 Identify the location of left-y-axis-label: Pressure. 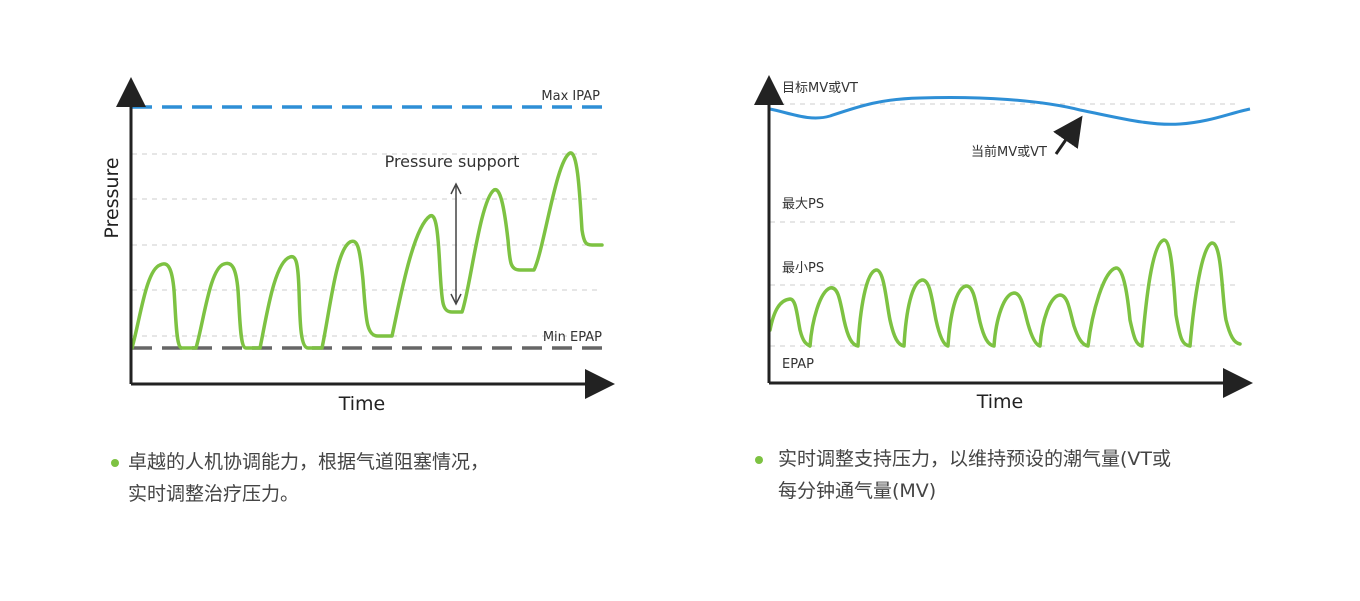
(112, 197).